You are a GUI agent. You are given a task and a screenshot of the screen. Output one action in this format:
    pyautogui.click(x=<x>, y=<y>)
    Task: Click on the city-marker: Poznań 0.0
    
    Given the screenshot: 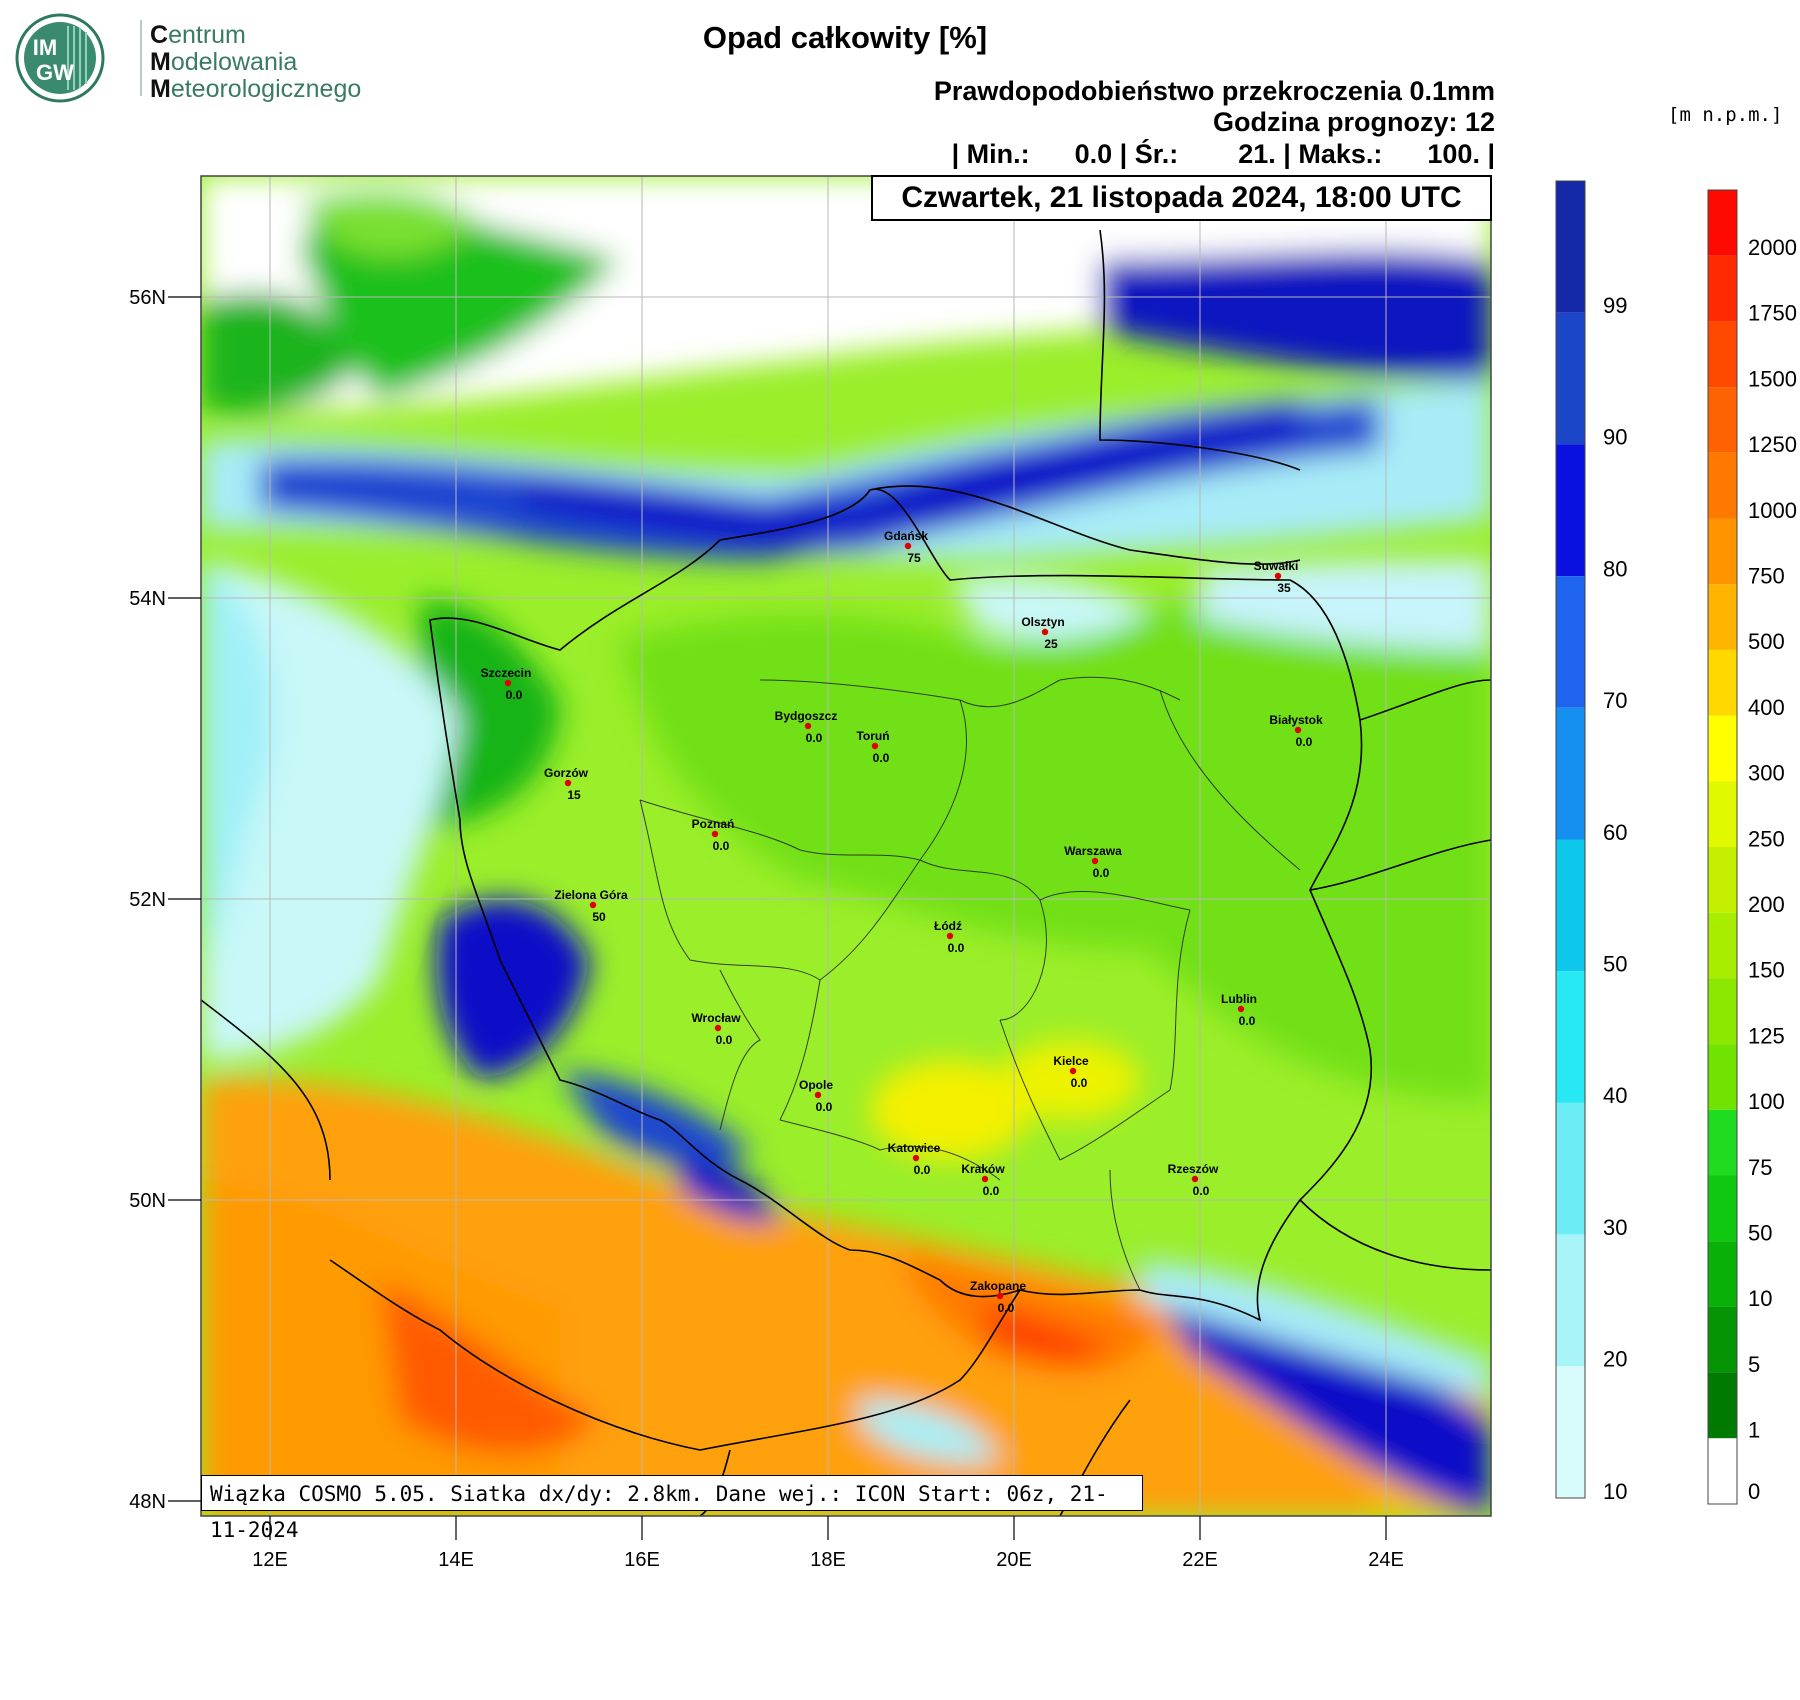 What is the action you would take?
    pyautogui.click(x=713, y=835)
    